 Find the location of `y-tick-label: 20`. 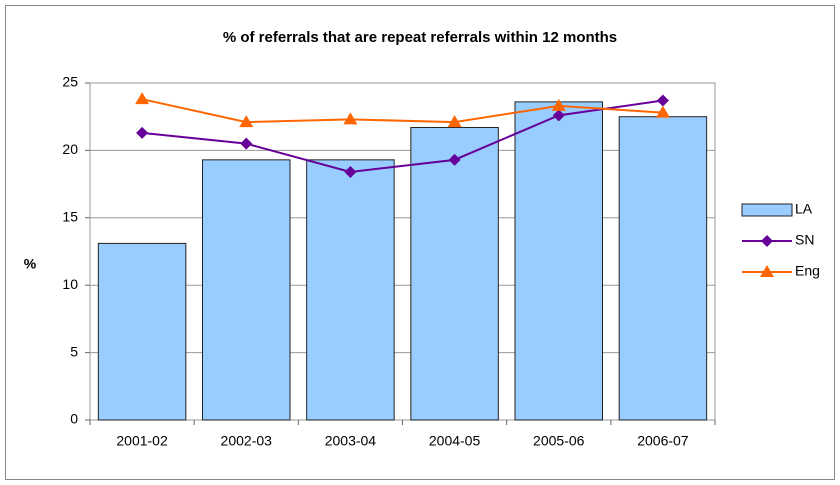

y-tick-label: 20 is located at coordinates (70, 149).